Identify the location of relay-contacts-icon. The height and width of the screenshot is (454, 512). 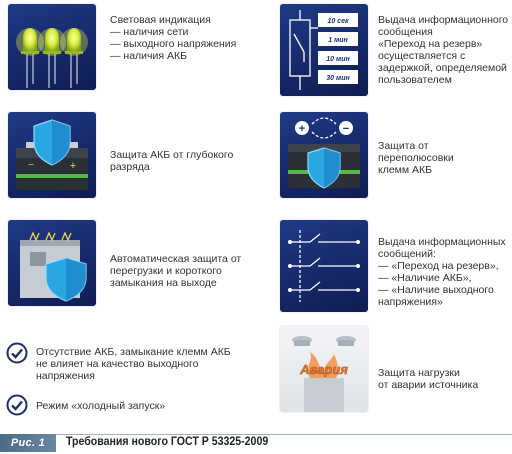
(324, 266).